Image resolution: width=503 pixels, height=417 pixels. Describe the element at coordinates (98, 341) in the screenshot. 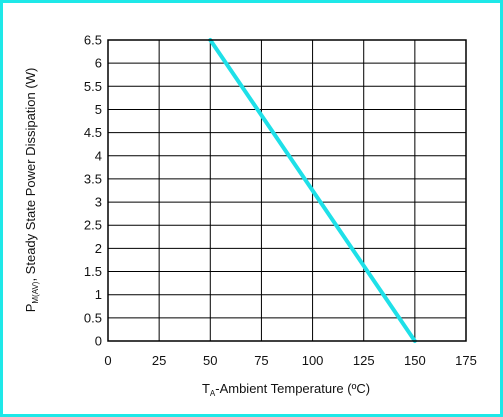

I see `y-tick-label: 0` at that location.